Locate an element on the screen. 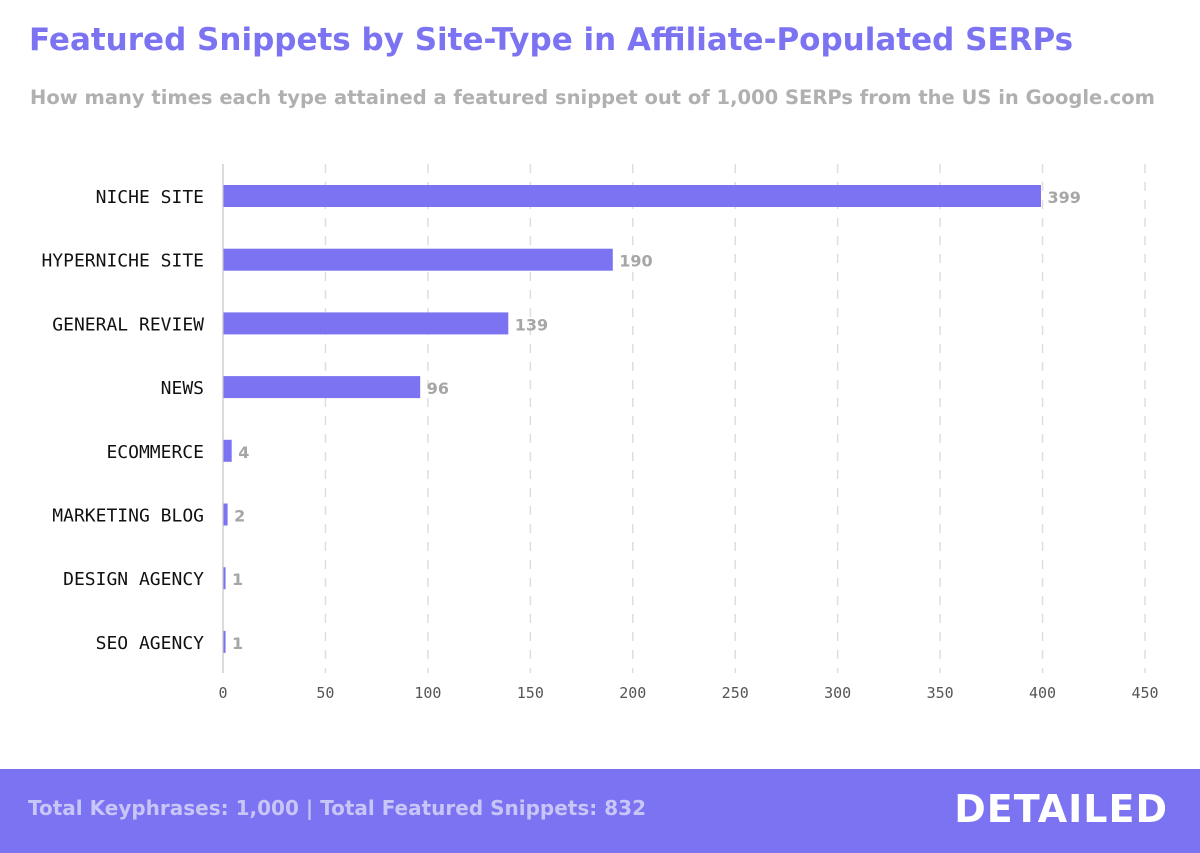 The height and width of the screenshot is (853, 1200). category-label: SEO AGENCY is located at coordinates (150, 643).